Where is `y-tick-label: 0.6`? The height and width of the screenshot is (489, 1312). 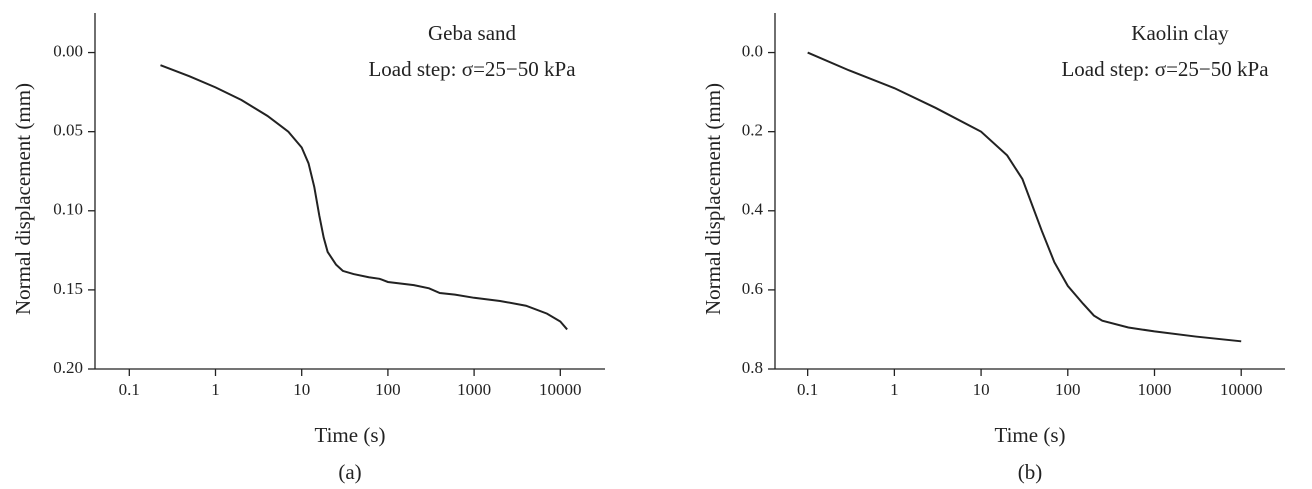 y-tick-label: 0.6 is located at coordinates (752, 288).